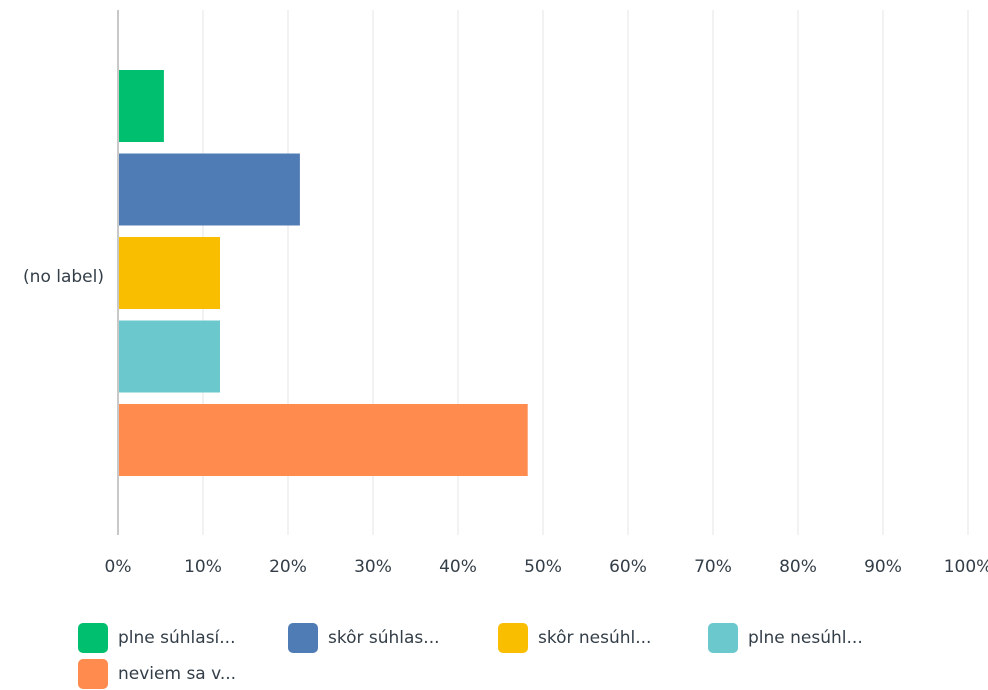 Image resolution: width=988 pixels, height=690 pixels. I want to click on x-tick-label: 50%, so click(543, 567).